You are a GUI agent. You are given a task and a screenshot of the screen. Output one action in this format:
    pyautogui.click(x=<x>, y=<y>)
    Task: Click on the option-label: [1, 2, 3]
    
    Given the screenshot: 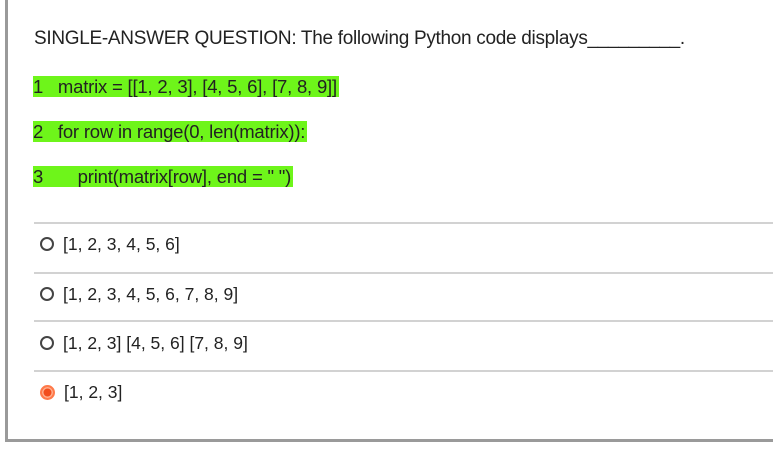 What is the action you would take?
    pyautogui.click(x=93, y=391)
    